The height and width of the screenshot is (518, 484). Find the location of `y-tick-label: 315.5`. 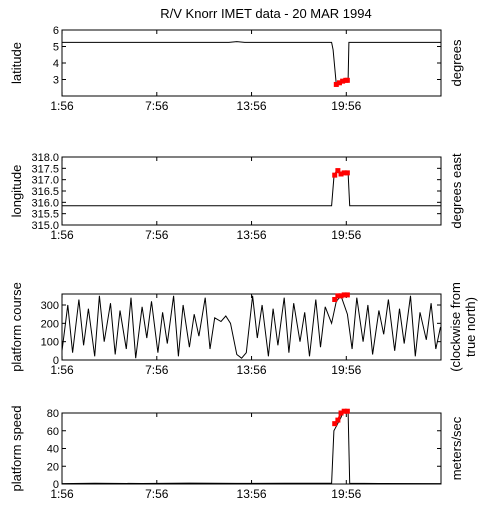

y-tick-label: 315.5 is located at coordinates (45, 215).